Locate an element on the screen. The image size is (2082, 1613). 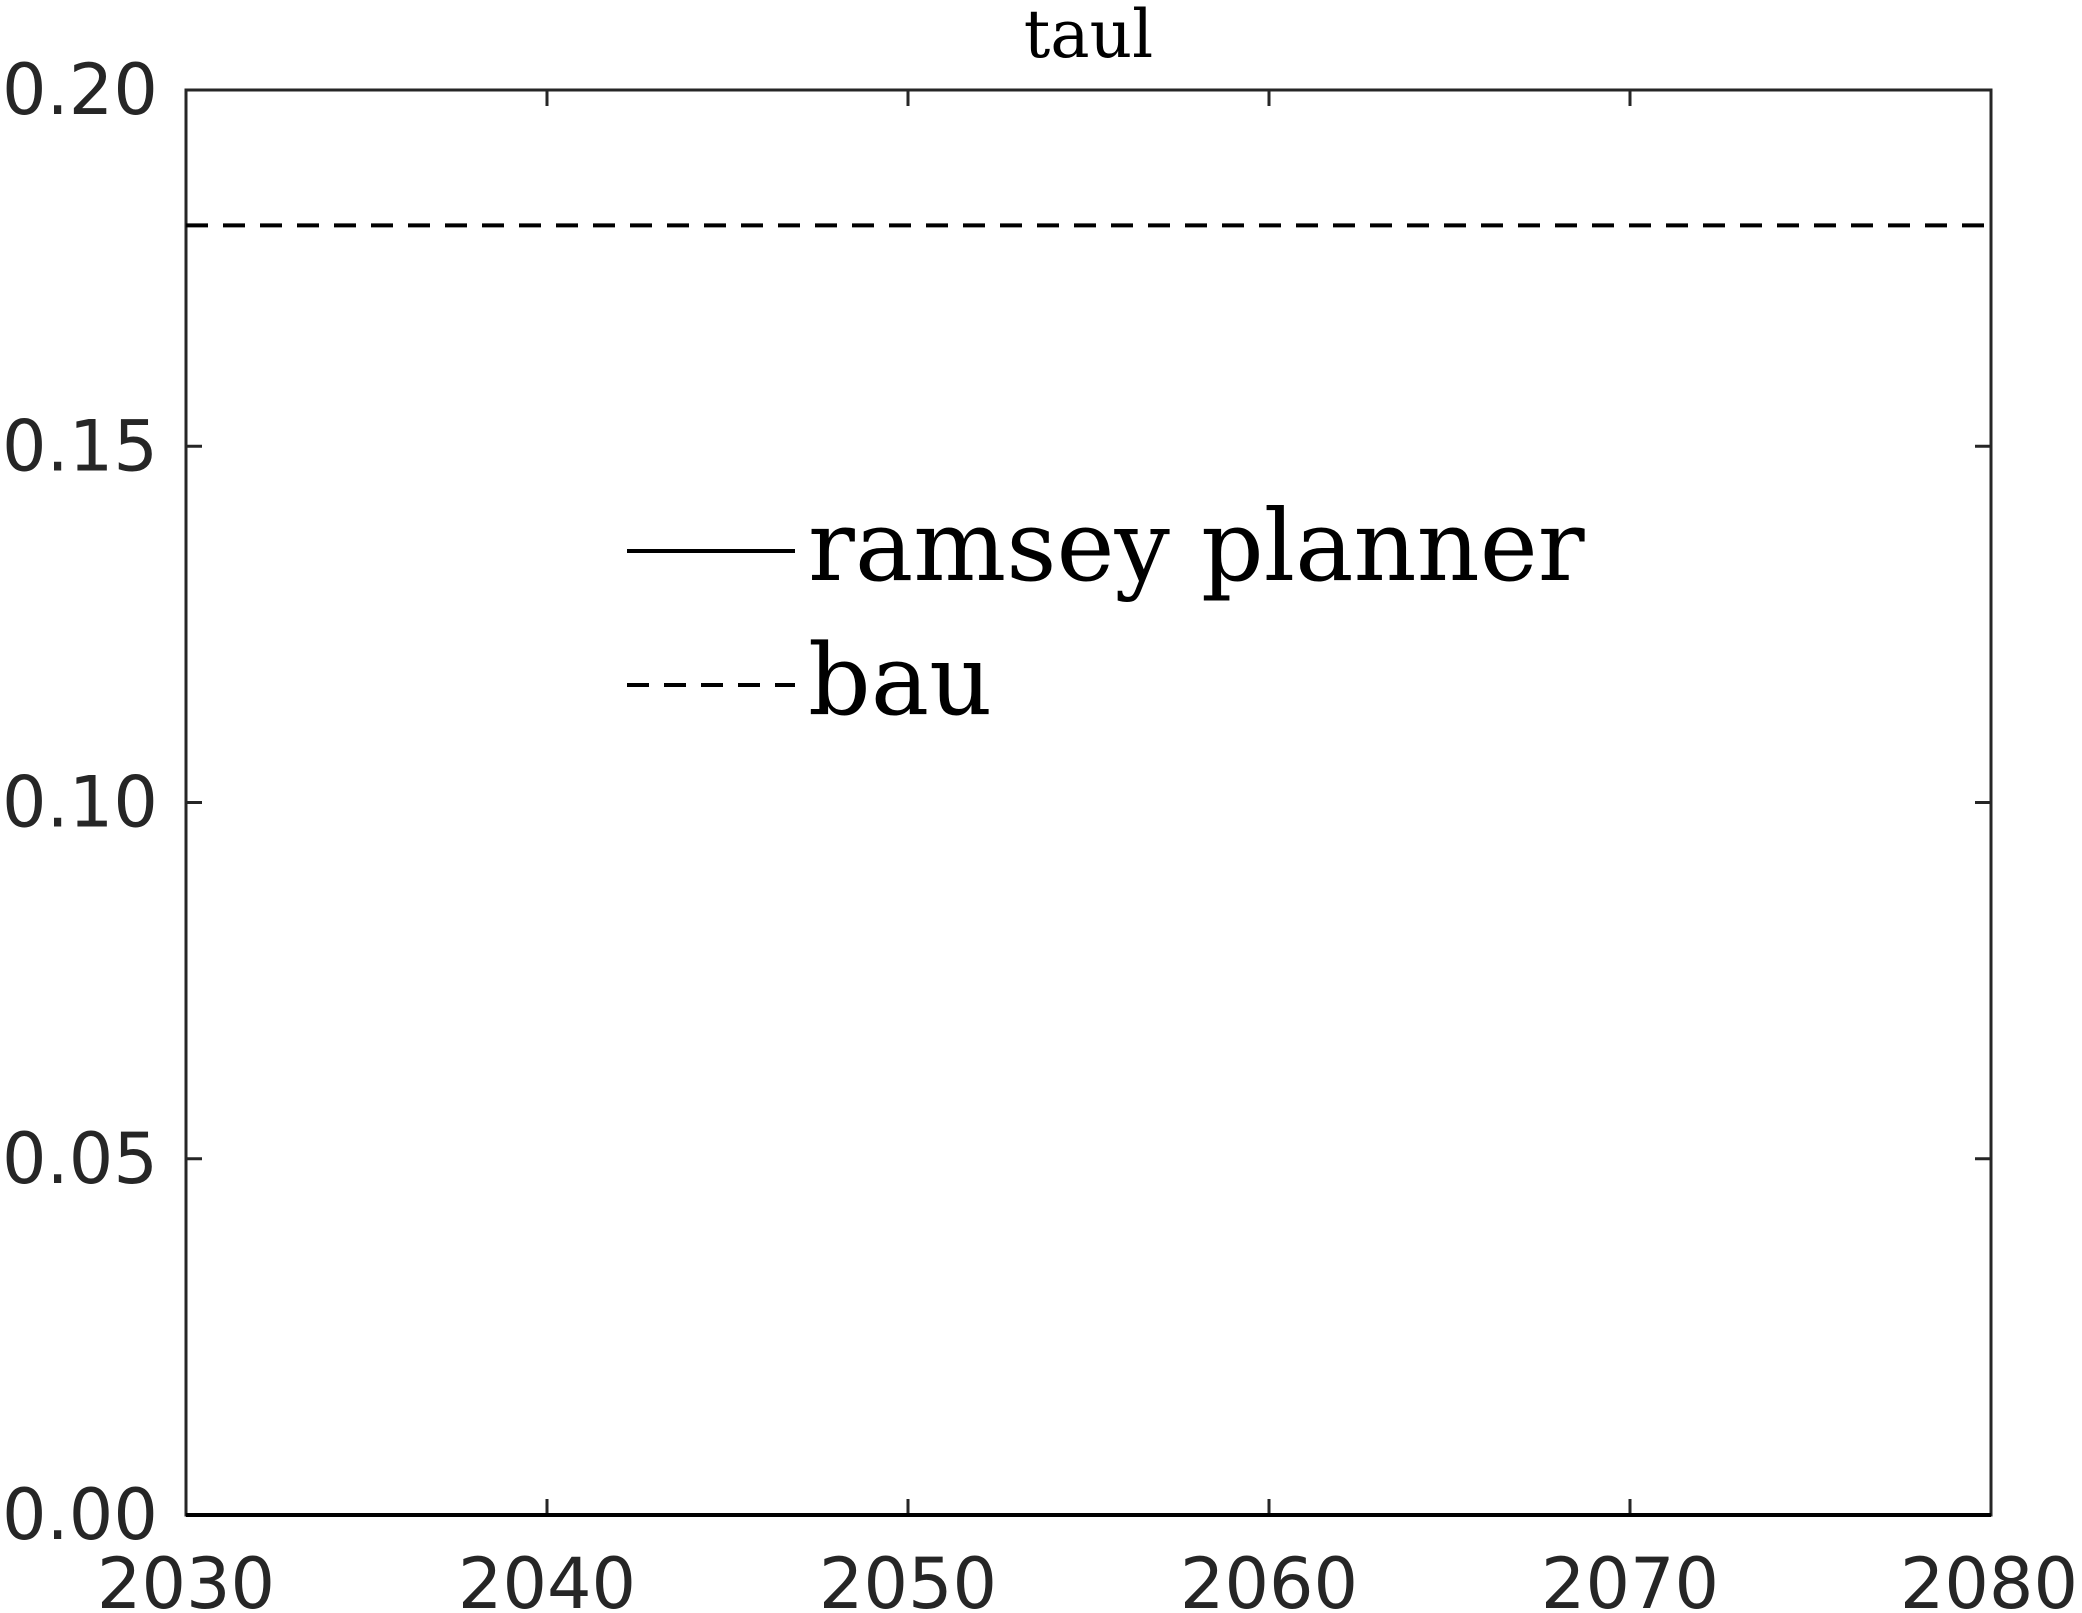
x-tick-label: 2070 is located at coordinates (1630, 1578).